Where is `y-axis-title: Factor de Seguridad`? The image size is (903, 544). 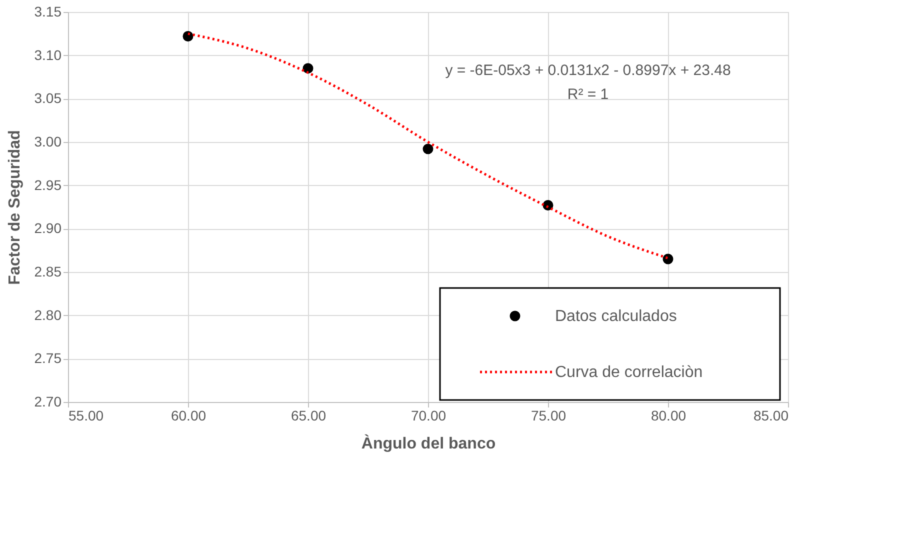 y-axis-title: Factor de Seguridad is located at coordinates (15, 207).